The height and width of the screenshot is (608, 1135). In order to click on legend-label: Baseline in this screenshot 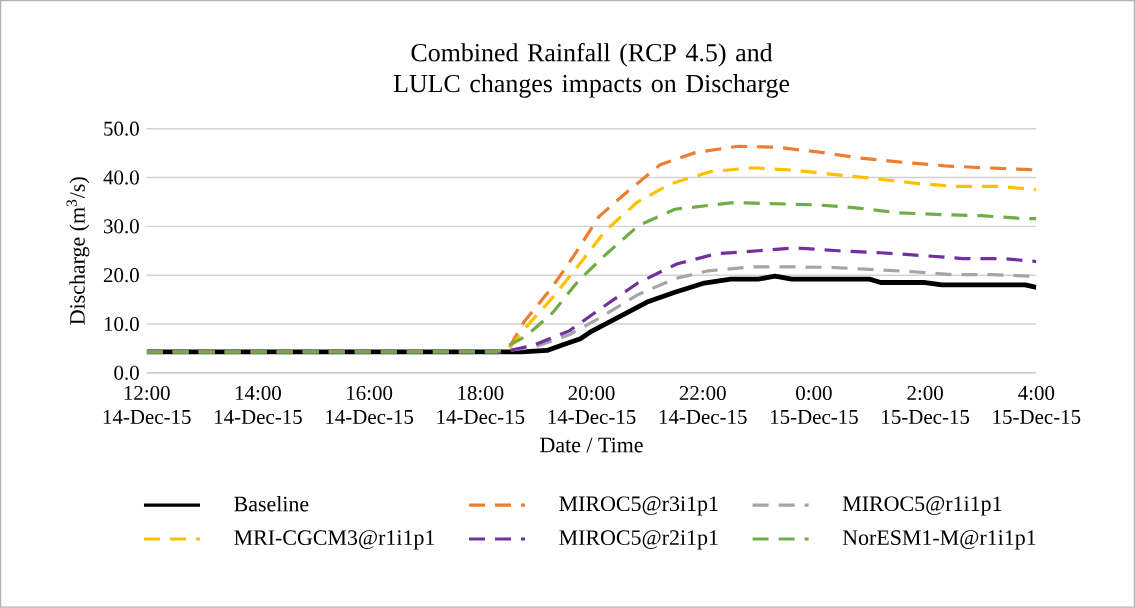, I will do `click(271, 504)`.